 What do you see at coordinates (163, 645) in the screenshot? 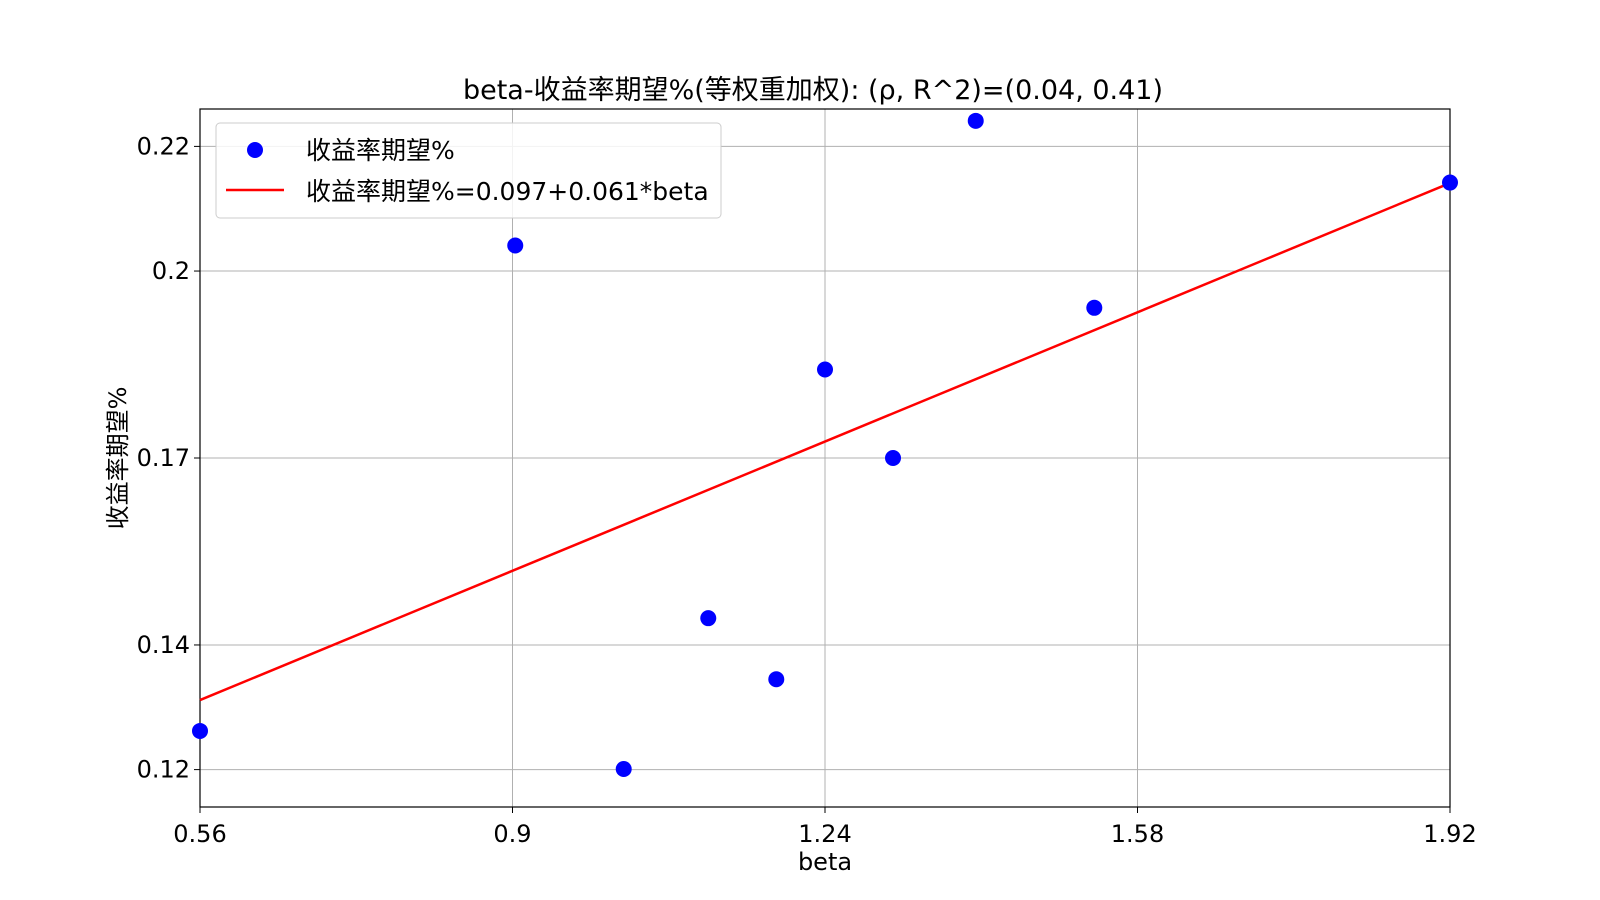
I see `y-tick-label-1: 0.14` at bounding box center [163, 645].